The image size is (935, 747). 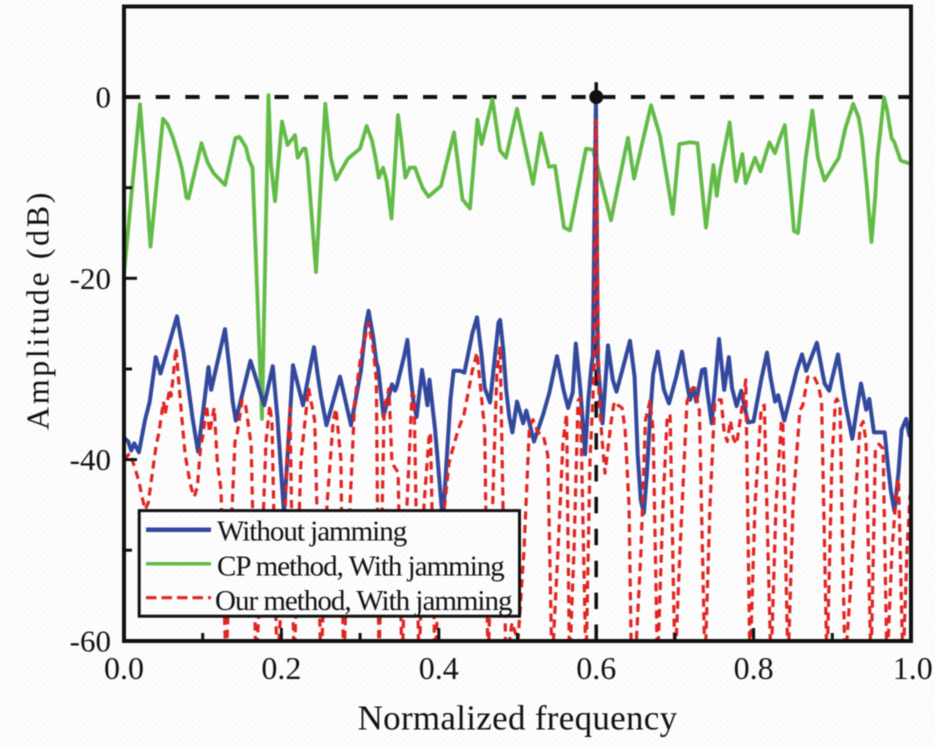 I want to click on svg-text: -60, so click(x=90, y=640).